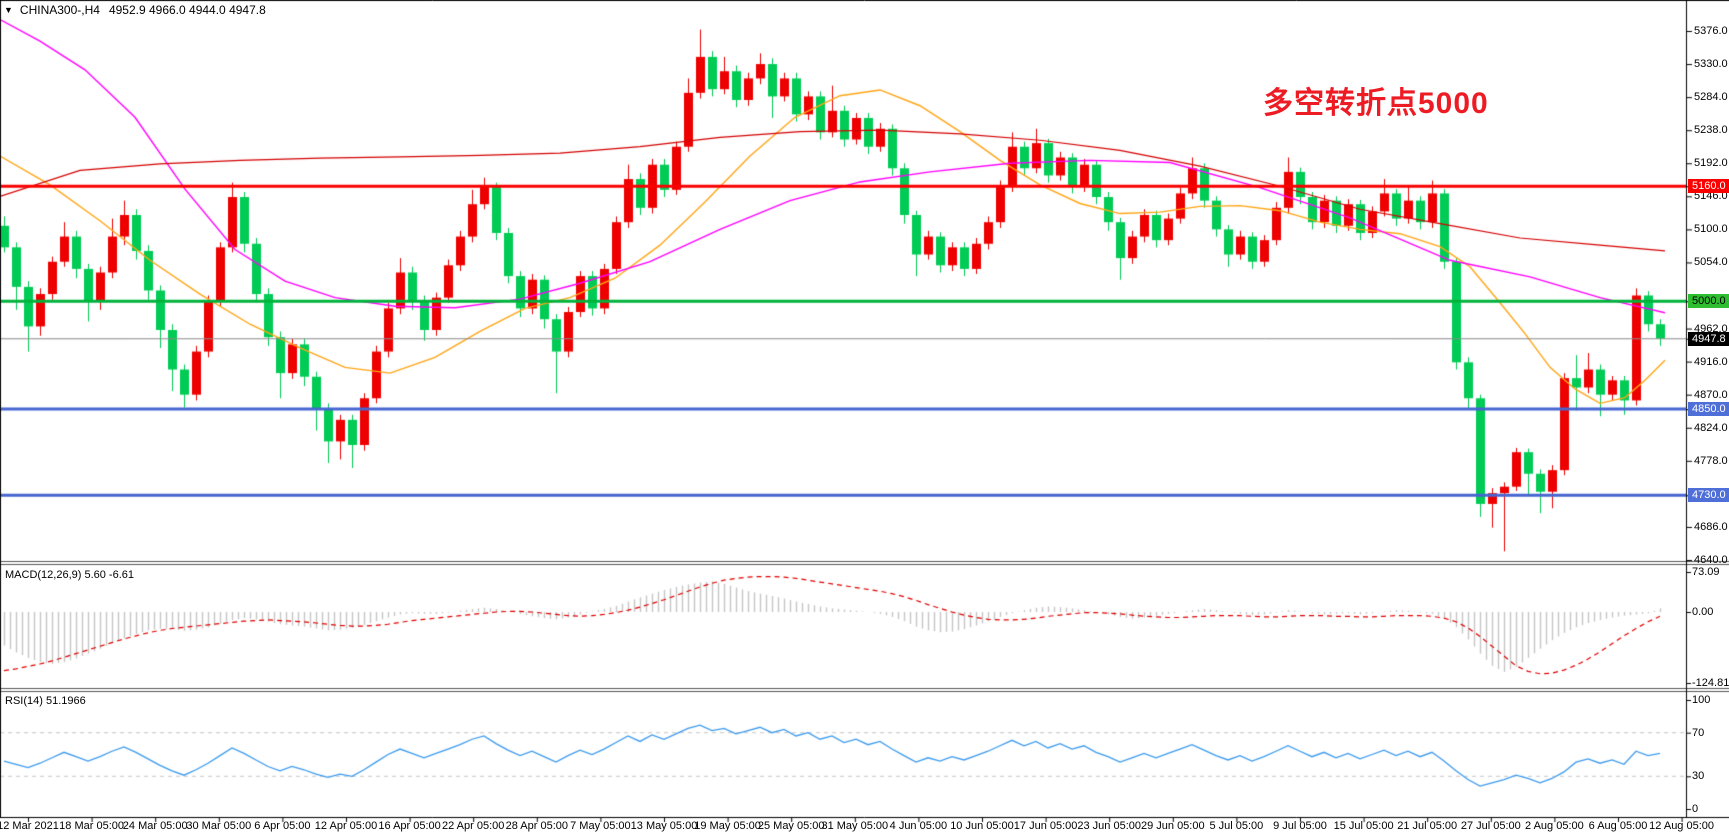 This screenshot has height=839, width=1729. Describe the element at coordinates (187, 10) in the screenshot. I see `ohlc-values: 4952.9 4966.0 4944.0 4947.8` at that location.